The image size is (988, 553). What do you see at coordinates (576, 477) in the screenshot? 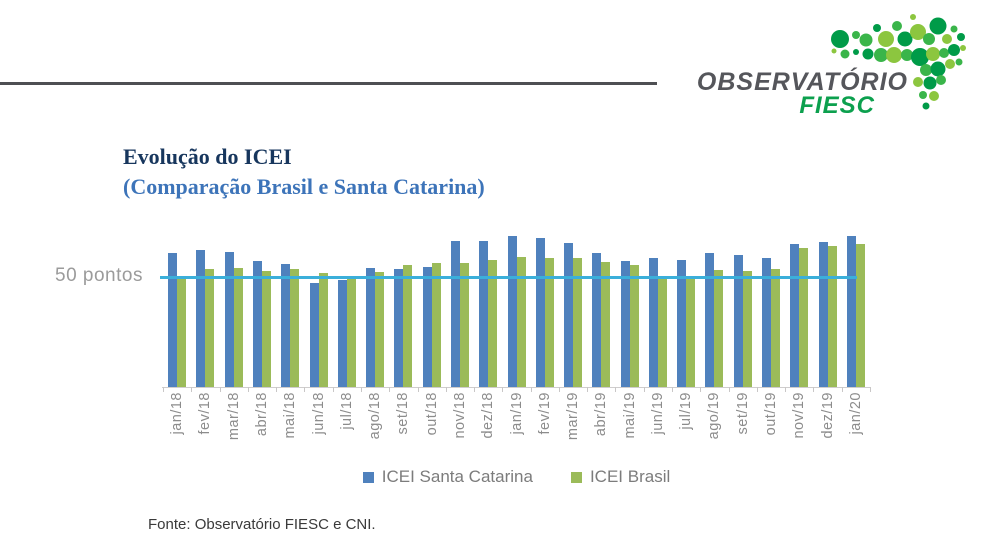
I see `legend-swatch-br-icon` at bounding box center [576, 477].